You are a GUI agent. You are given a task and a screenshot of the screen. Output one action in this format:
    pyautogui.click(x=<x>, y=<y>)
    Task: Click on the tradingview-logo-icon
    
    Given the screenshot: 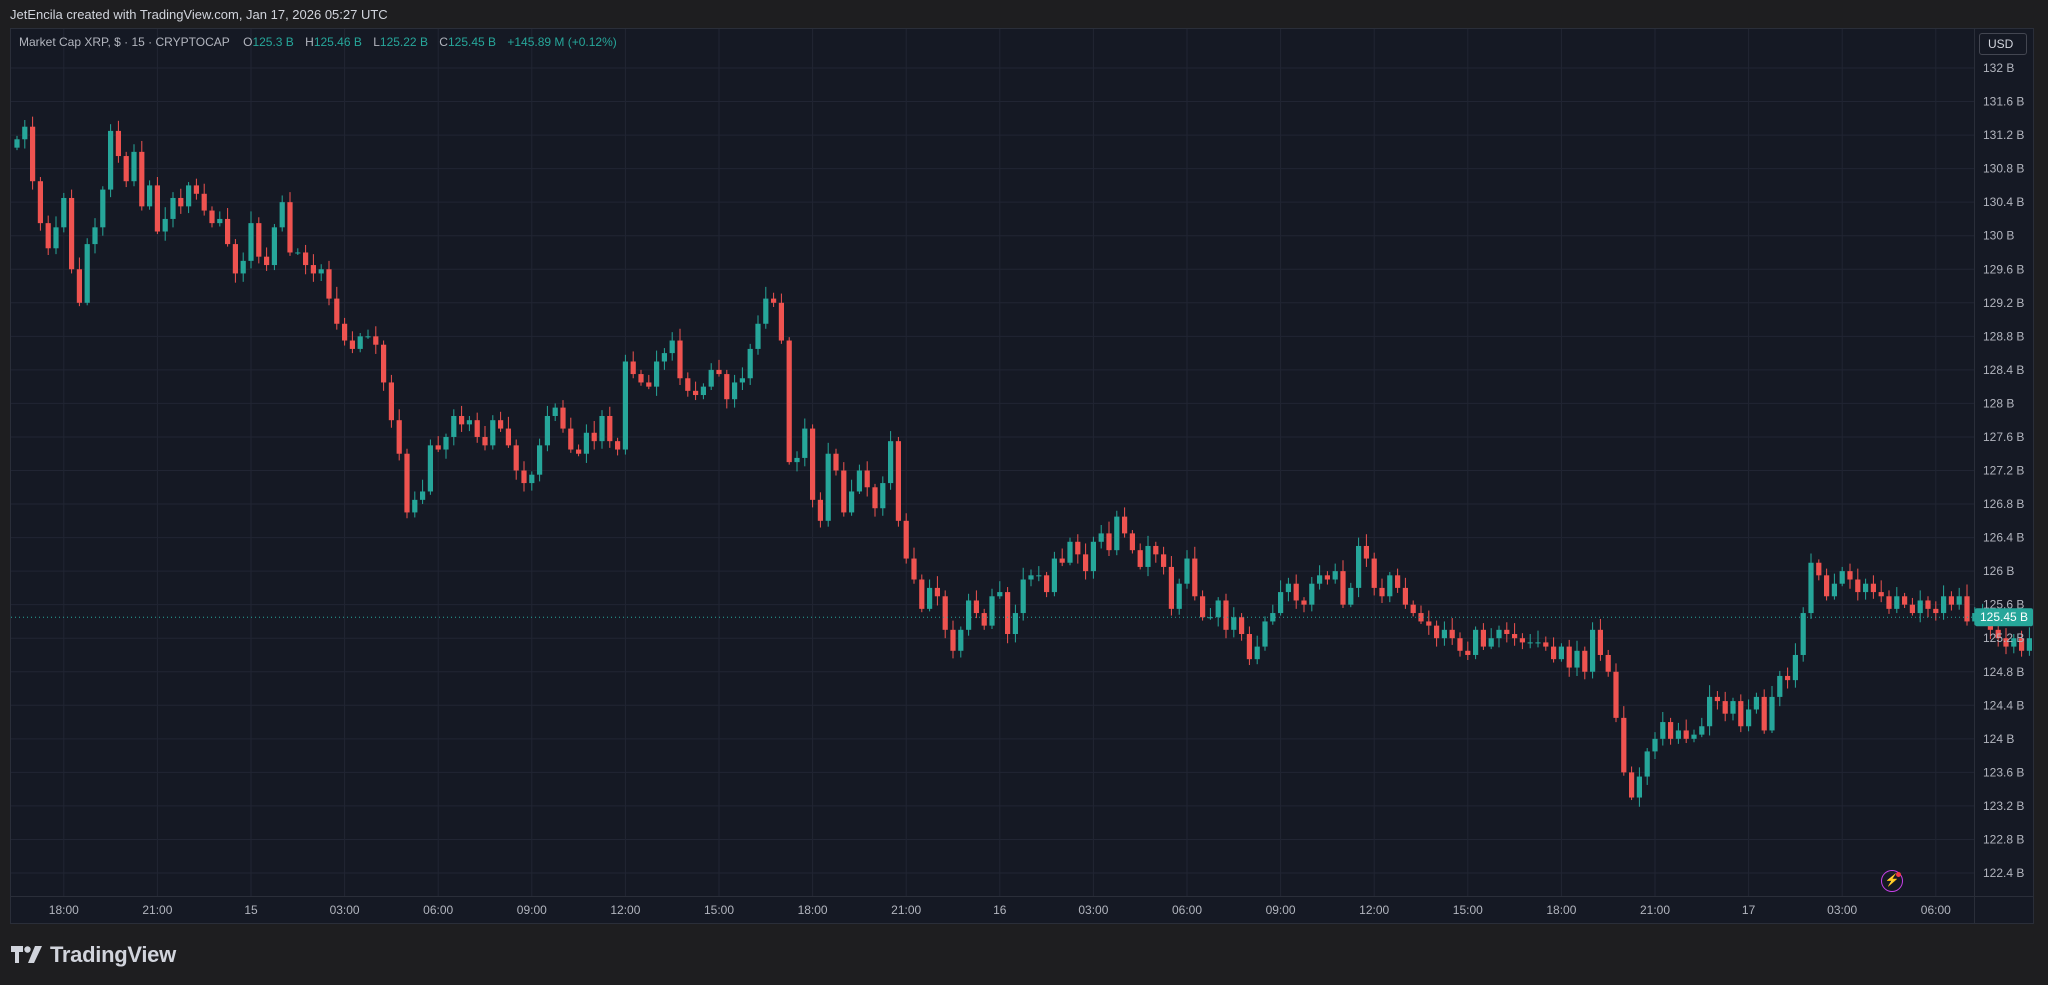 What is the action you would take?
    pyautogui.click(x=27, y=955)
    